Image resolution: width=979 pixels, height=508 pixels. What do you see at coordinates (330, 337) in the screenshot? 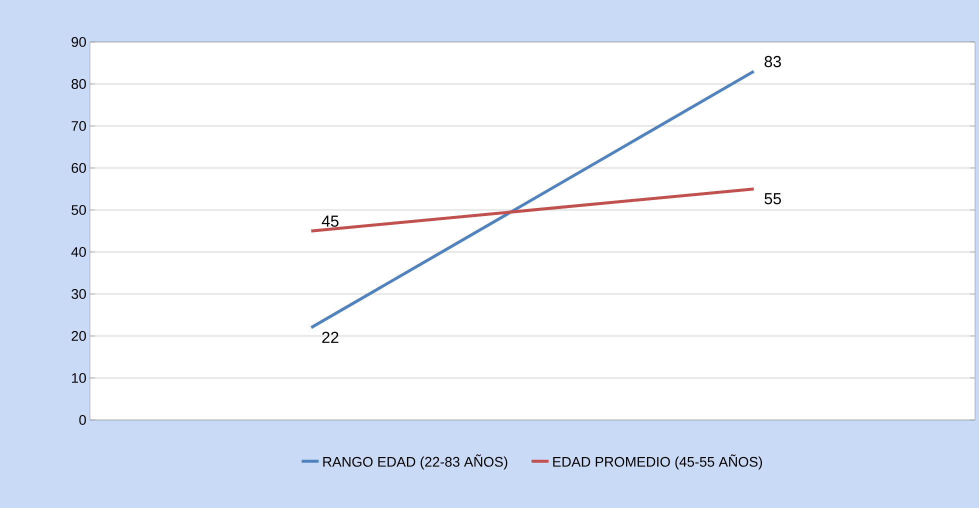
I see `data-label: 22` at bounding box center [330, 337].